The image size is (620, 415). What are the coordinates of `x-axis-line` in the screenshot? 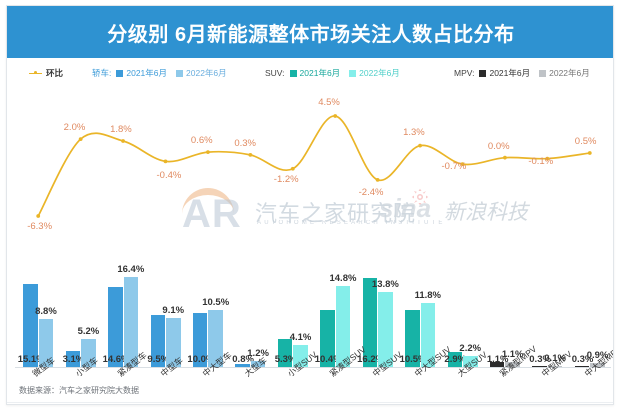 It's located at (313, 367).